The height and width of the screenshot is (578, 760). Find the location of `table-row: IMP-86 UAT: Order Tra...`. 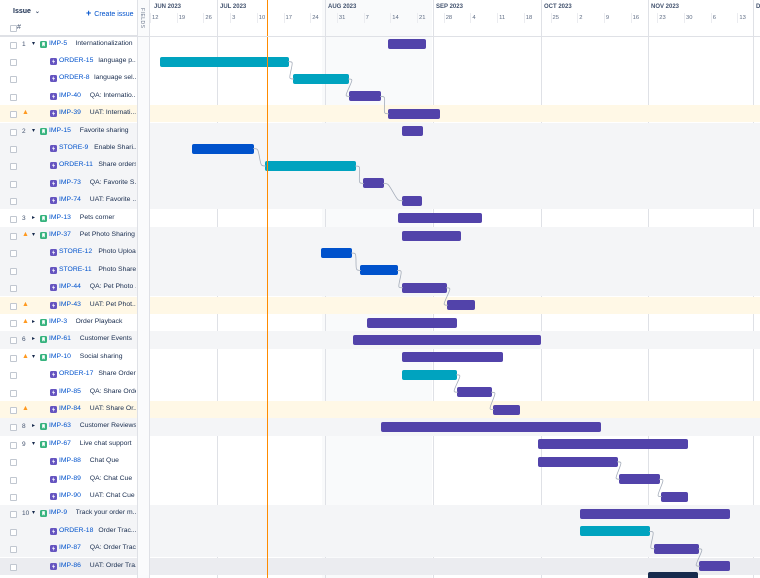

table-row: IMP-86 UAT: Order Tra... is located at coordinates (380, 566).